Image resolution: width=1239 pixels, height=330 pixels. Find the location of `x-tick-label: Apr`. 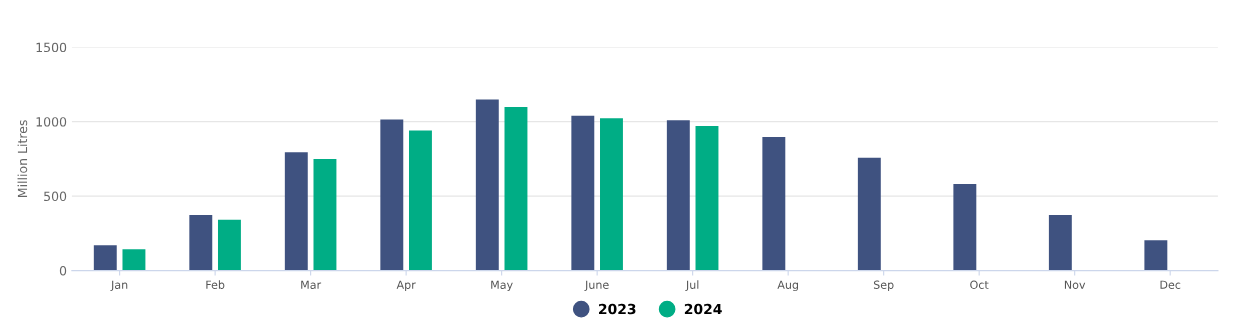

x-tick-label: Apr is located at coordinates (406, 286).